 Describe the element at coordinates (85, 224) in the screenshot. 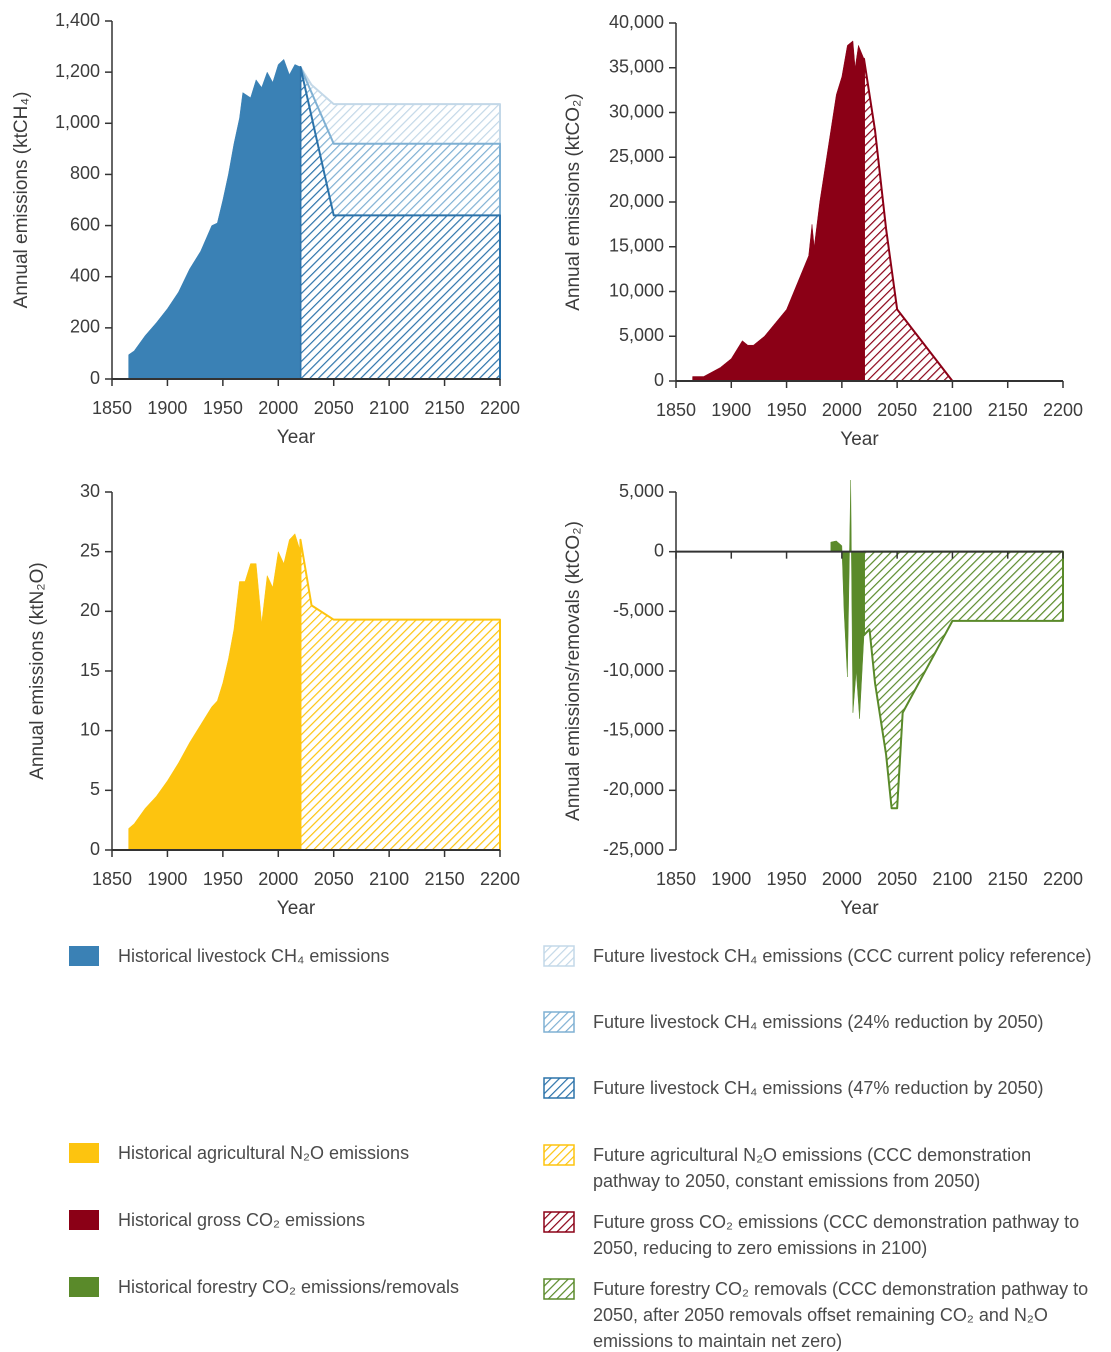

I see `y-tick-label: 600` at that location.